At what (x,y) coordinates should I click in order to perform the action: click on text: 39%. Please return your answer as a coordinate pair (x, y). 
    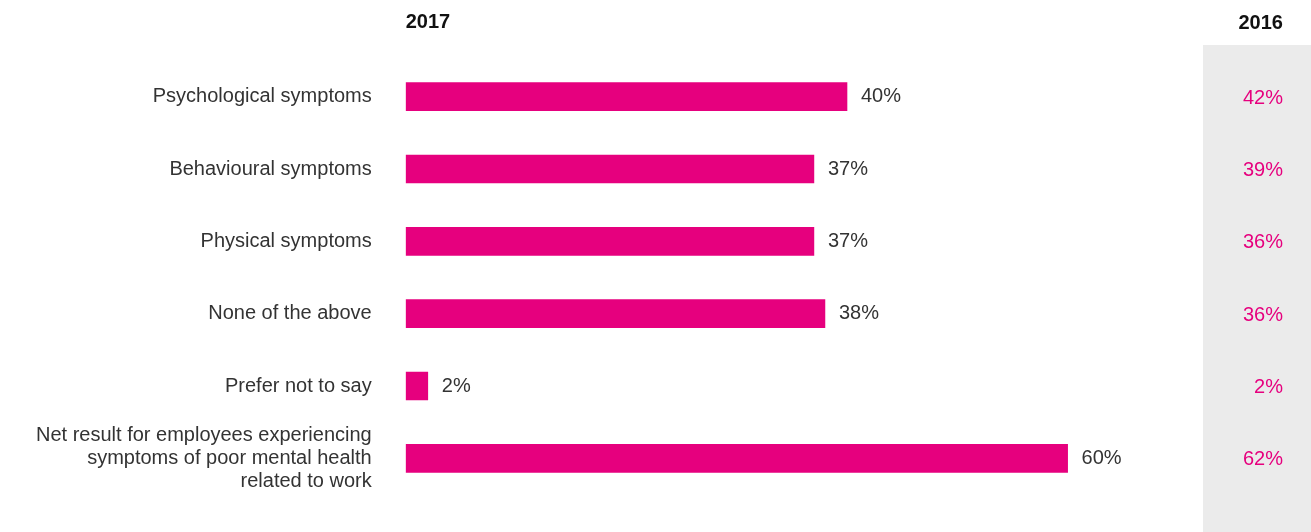
    Looking at the image, I should click on (1262, 169).